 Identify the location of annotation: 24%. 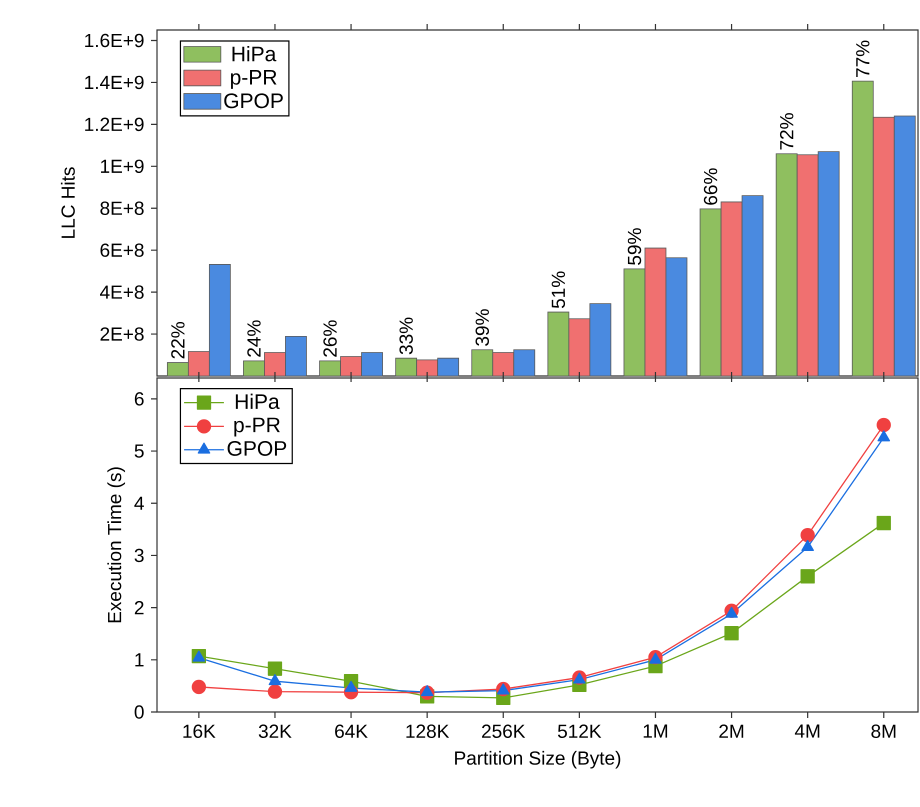
(254, 338).